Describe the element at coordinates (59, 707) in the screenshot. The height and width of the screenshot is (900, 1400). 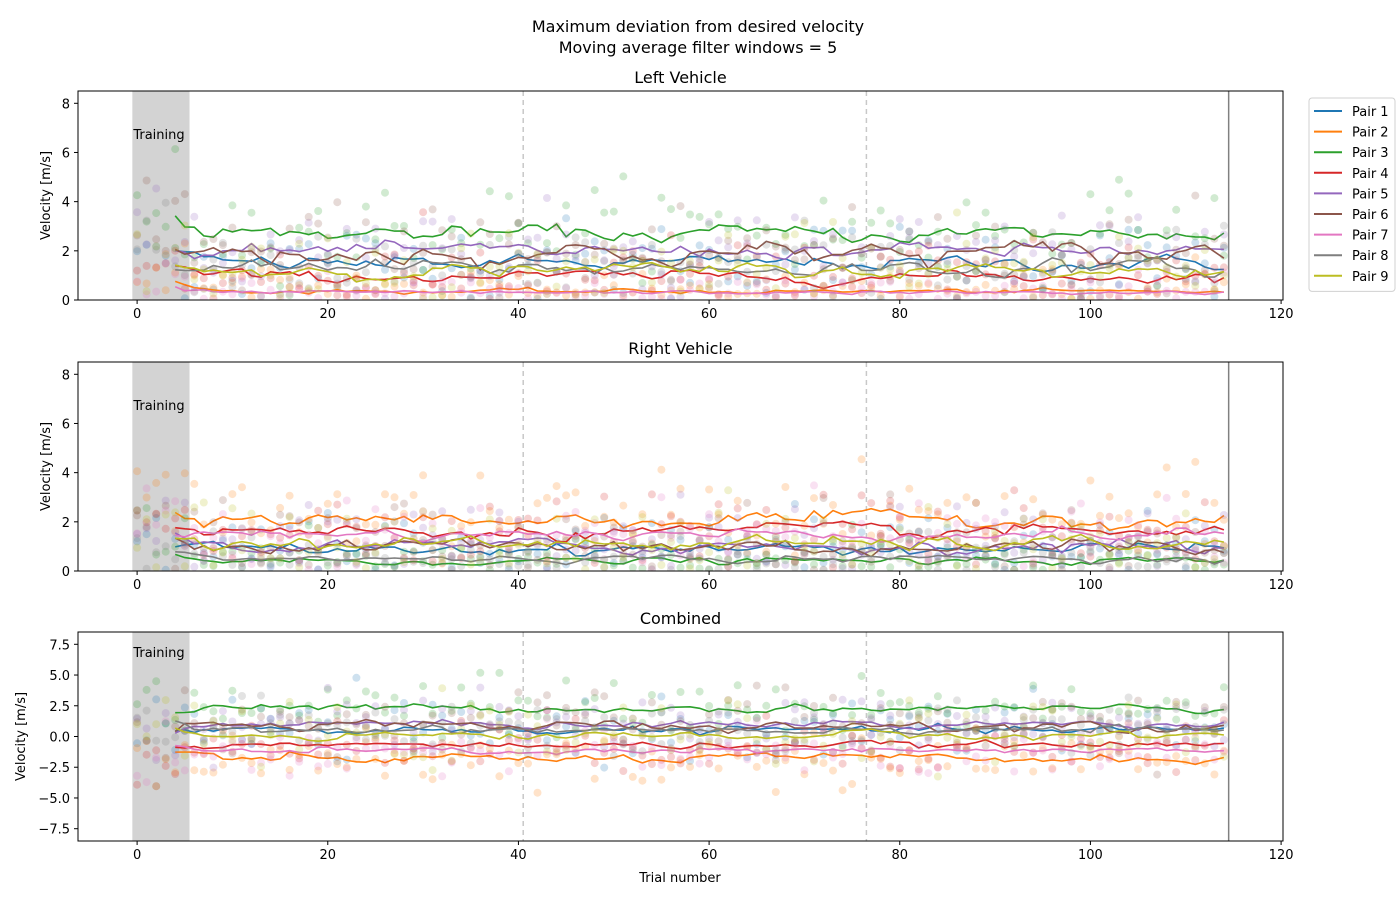
I see `y-tick-label: 2.5` at that location.